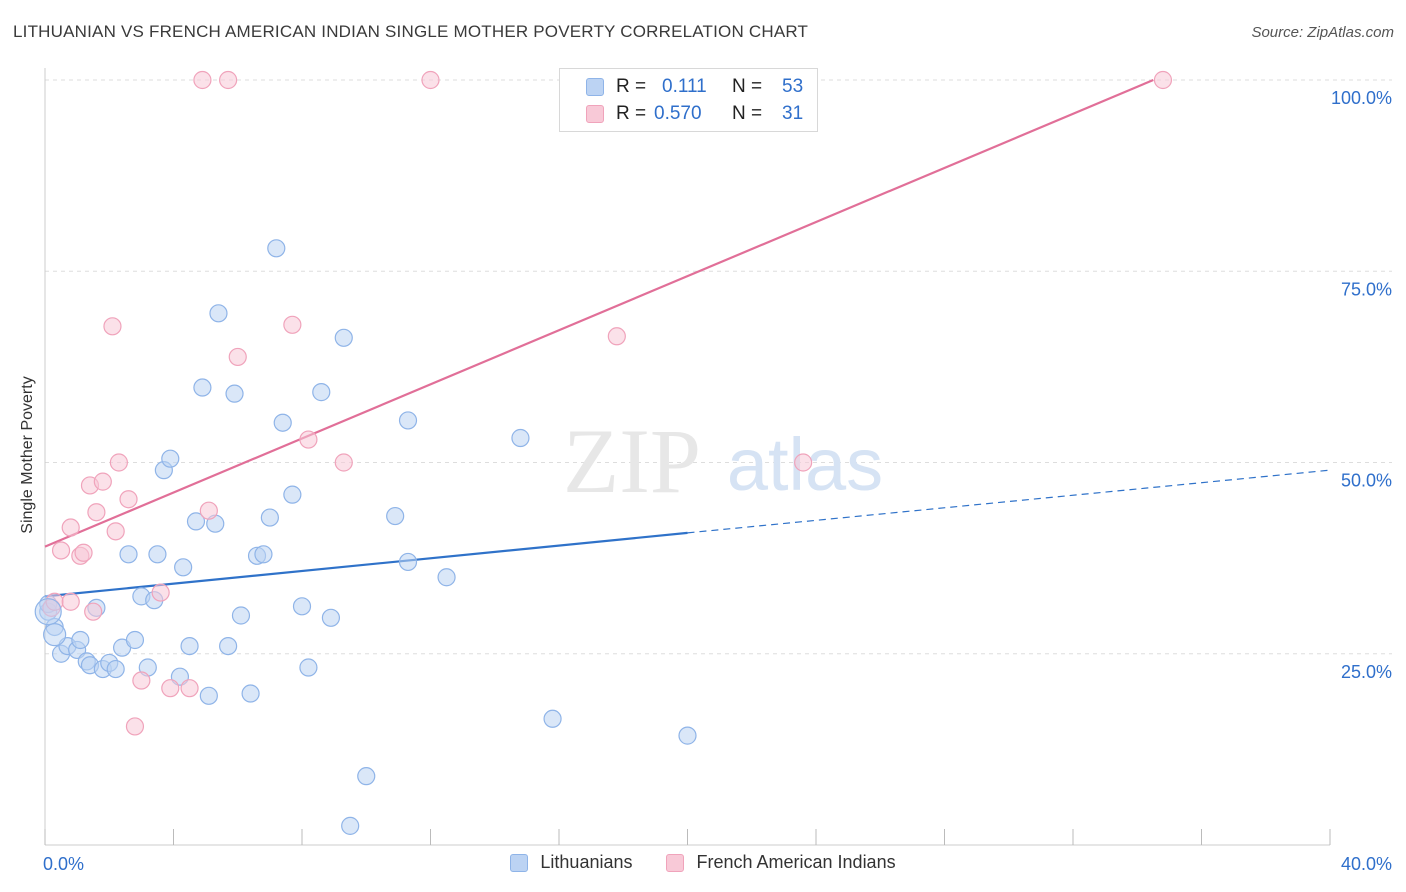  I want to click on legend-n-value: 53, so click(793, 86).